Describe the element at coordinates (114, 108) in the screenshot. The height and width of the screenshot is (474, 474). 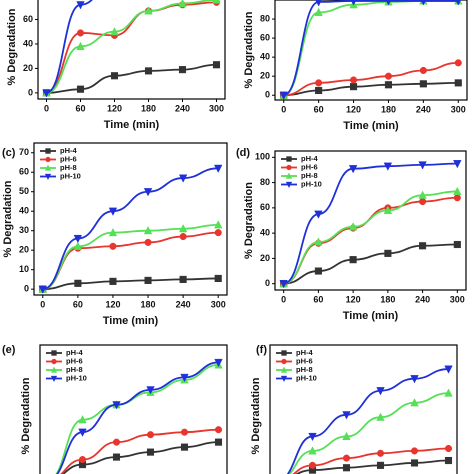
I see `x-tick-label: 120` at that location.